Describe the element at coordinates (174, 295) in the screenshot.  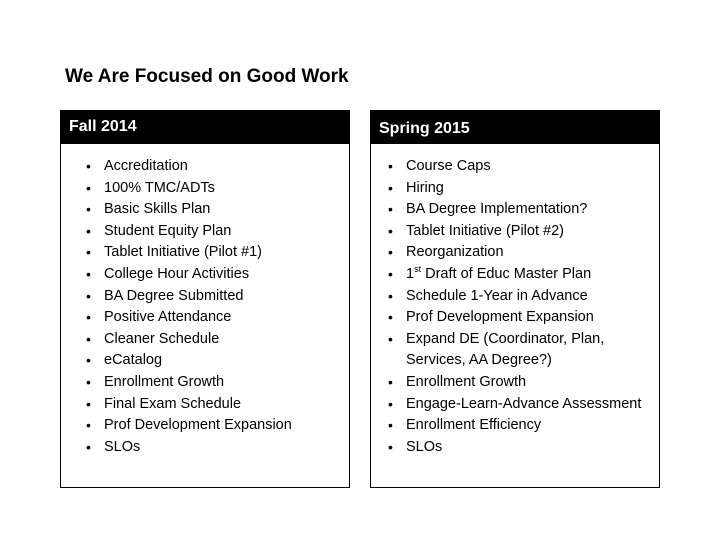
I see `fall-2014-item-text: BA Degree Submitted` at that location.